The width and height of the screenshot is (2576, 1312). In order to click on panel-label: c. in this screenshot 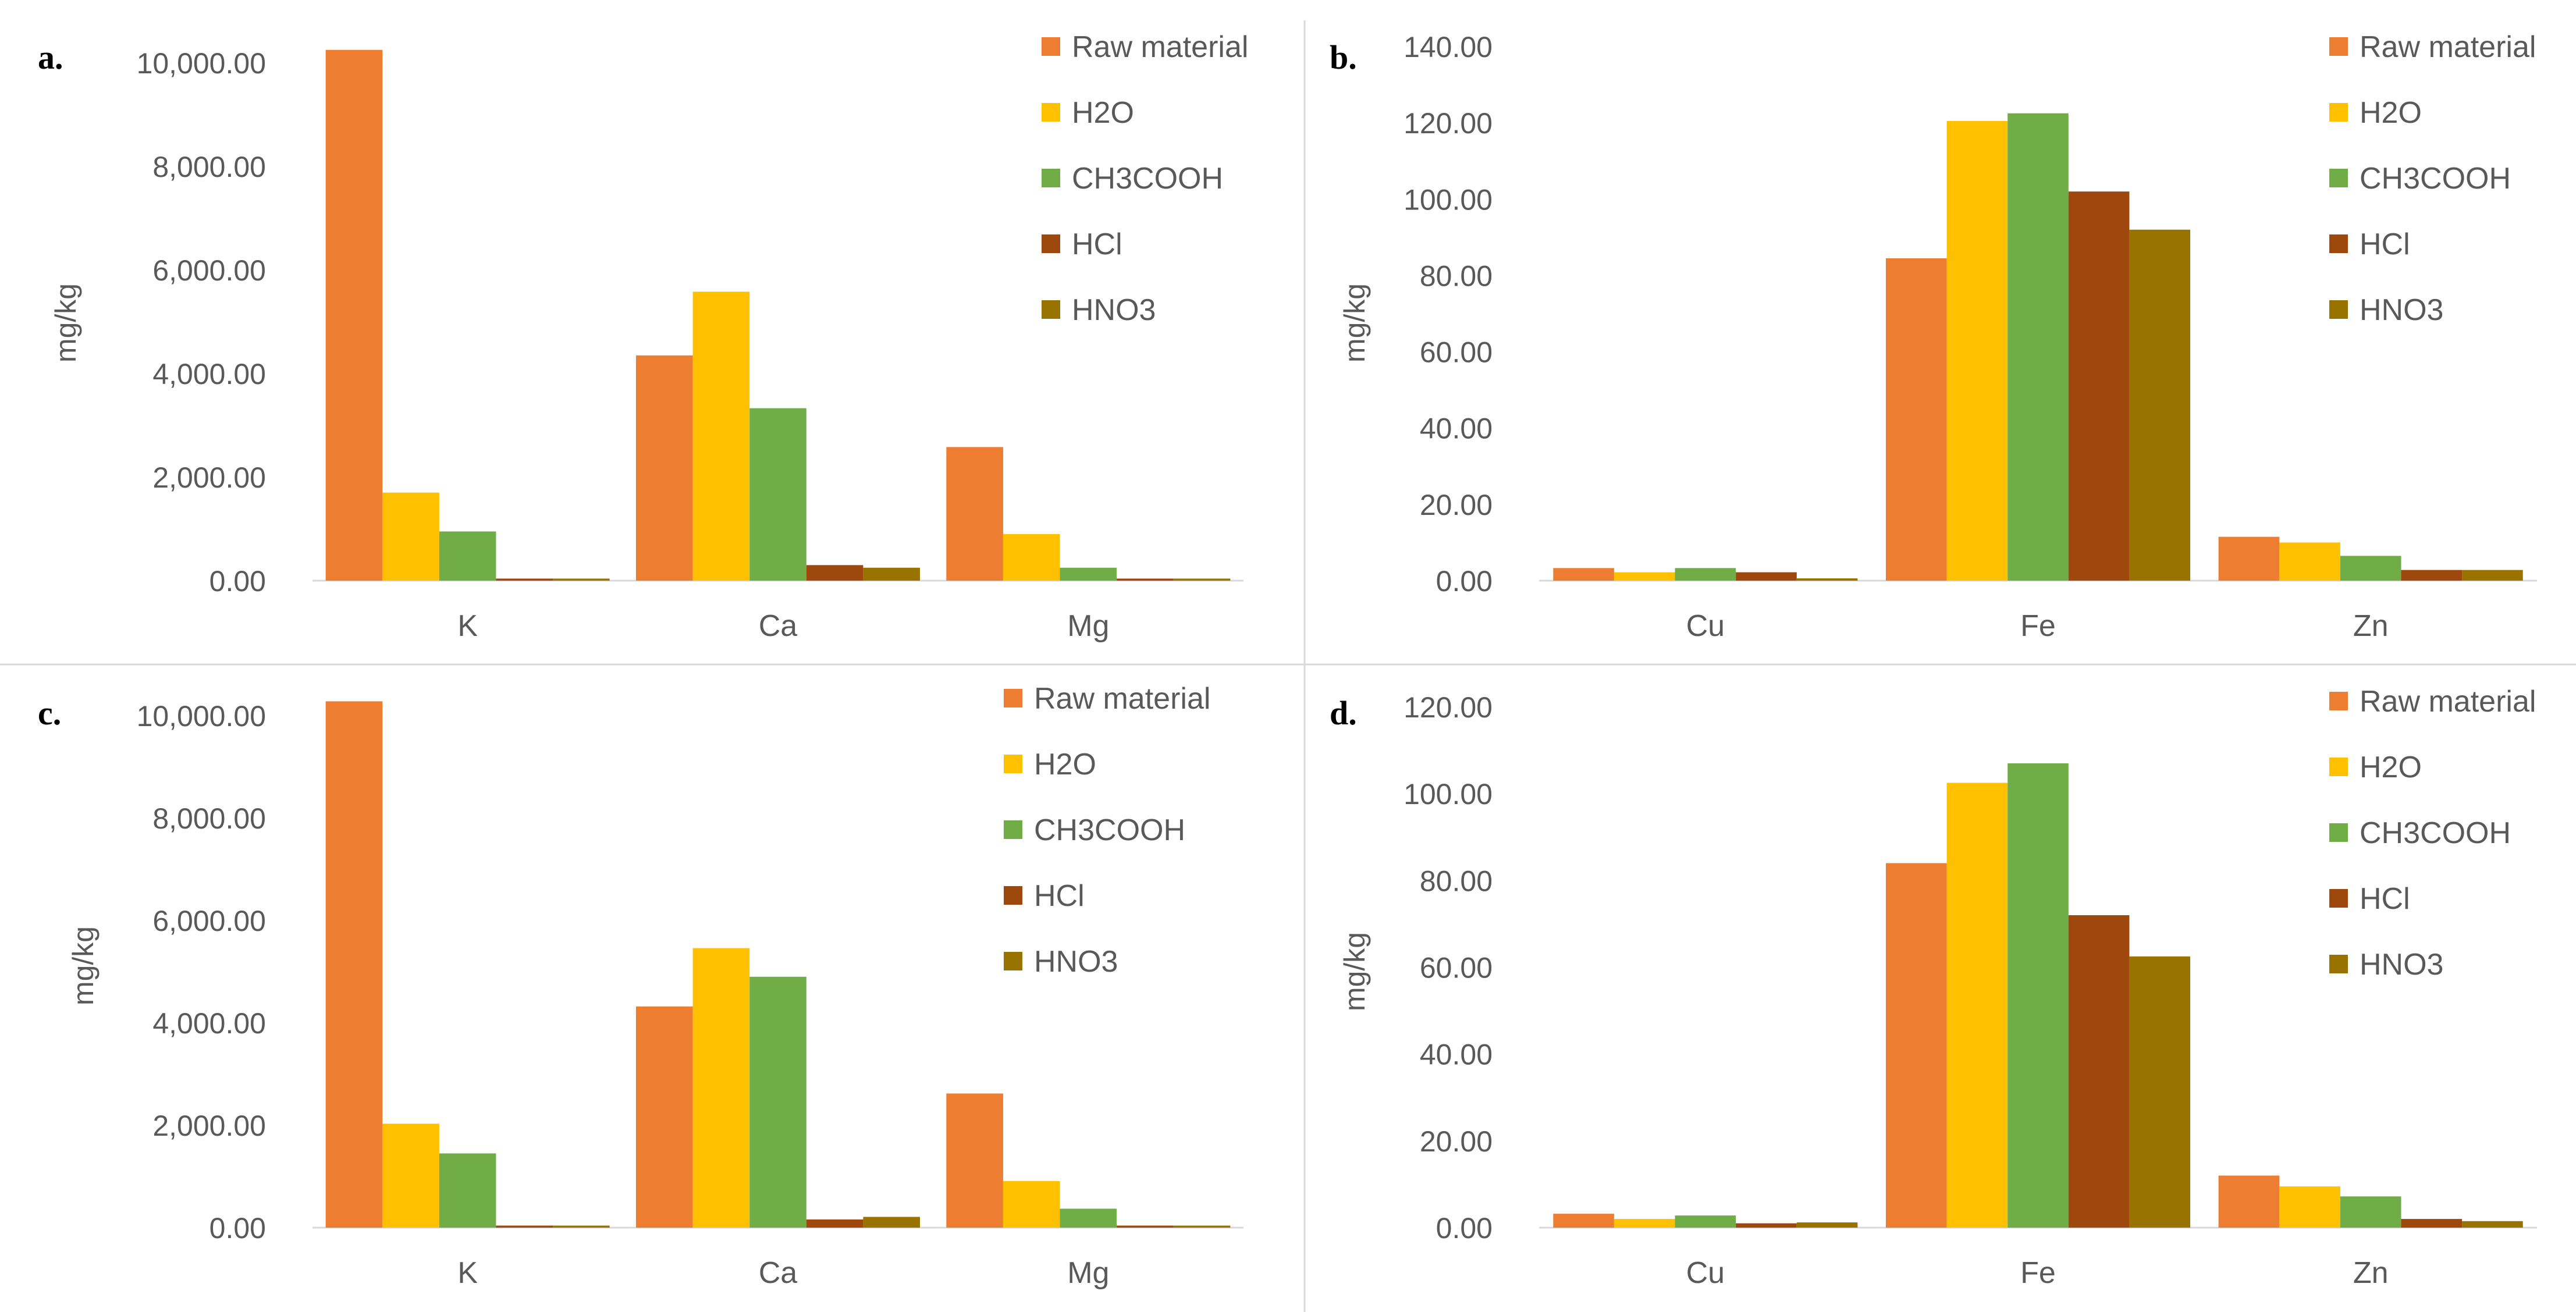, I will do `click(49, 713)`.